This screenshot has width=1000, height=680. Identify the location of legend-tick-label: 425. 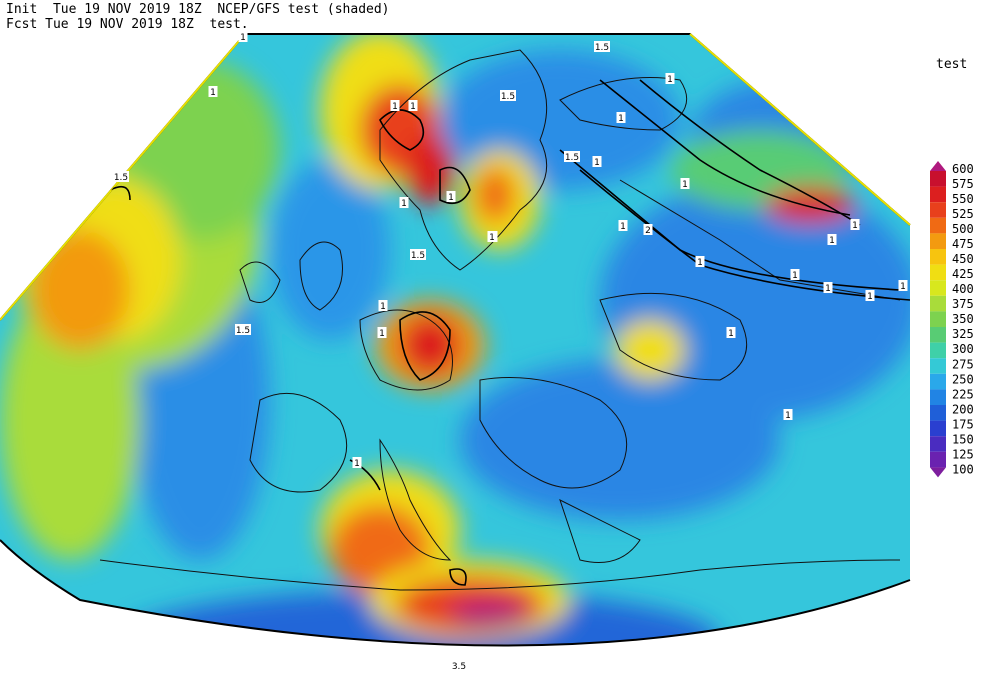
(963, 274).